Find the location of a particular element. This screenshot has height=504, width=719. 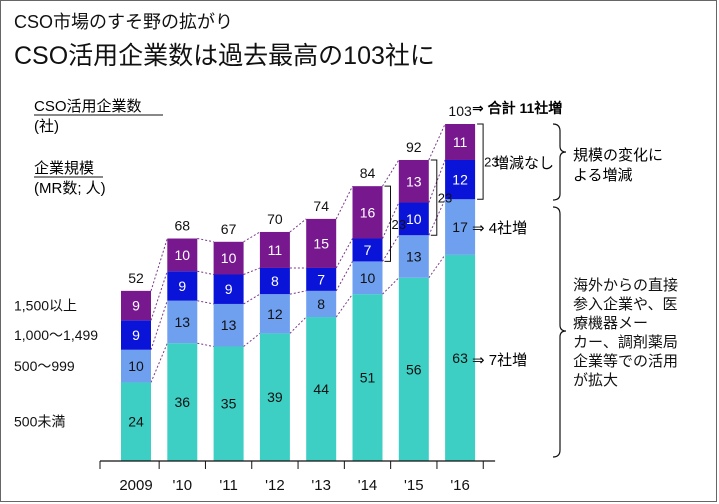

legend-label: 500未満 is located at coordinates (39, 422).